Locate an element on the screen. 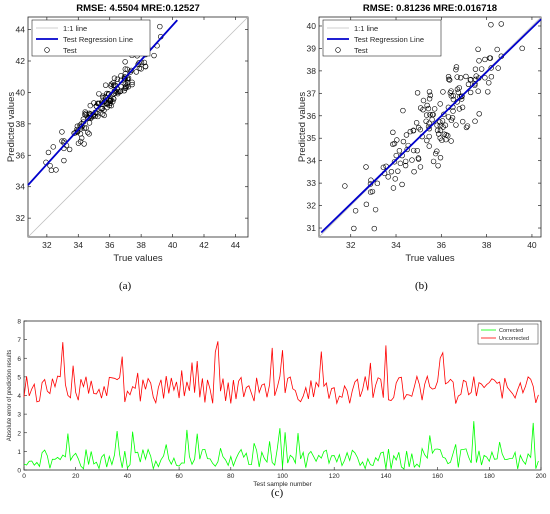  y-tick-label: 38 is located at coordinates (21, 124).